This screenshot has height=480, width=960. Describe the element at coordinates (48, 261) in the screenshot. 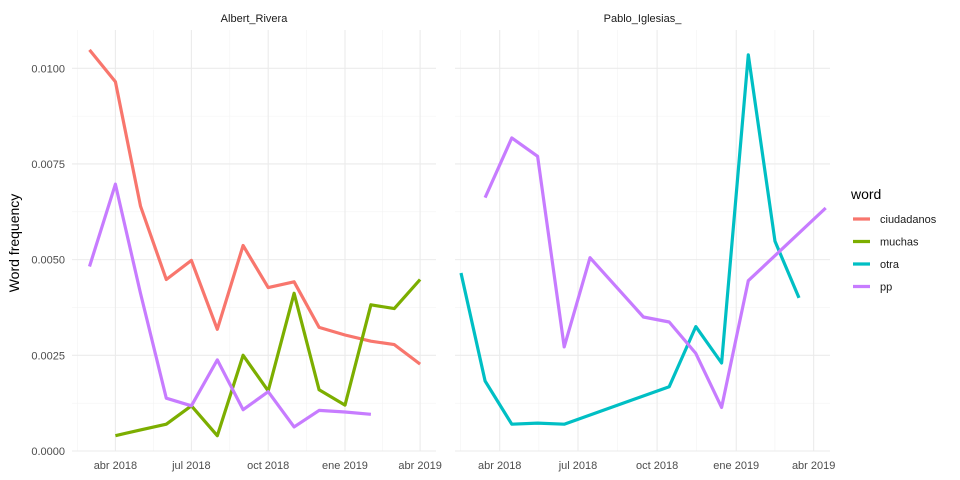

I see `y-tick-label: 0.0050` at that location.